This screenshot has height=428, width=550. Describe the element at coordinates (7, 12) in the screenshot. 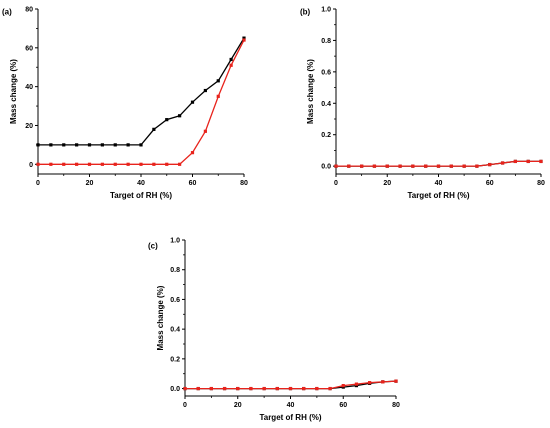

I see `panel-label: (a)` at that location.